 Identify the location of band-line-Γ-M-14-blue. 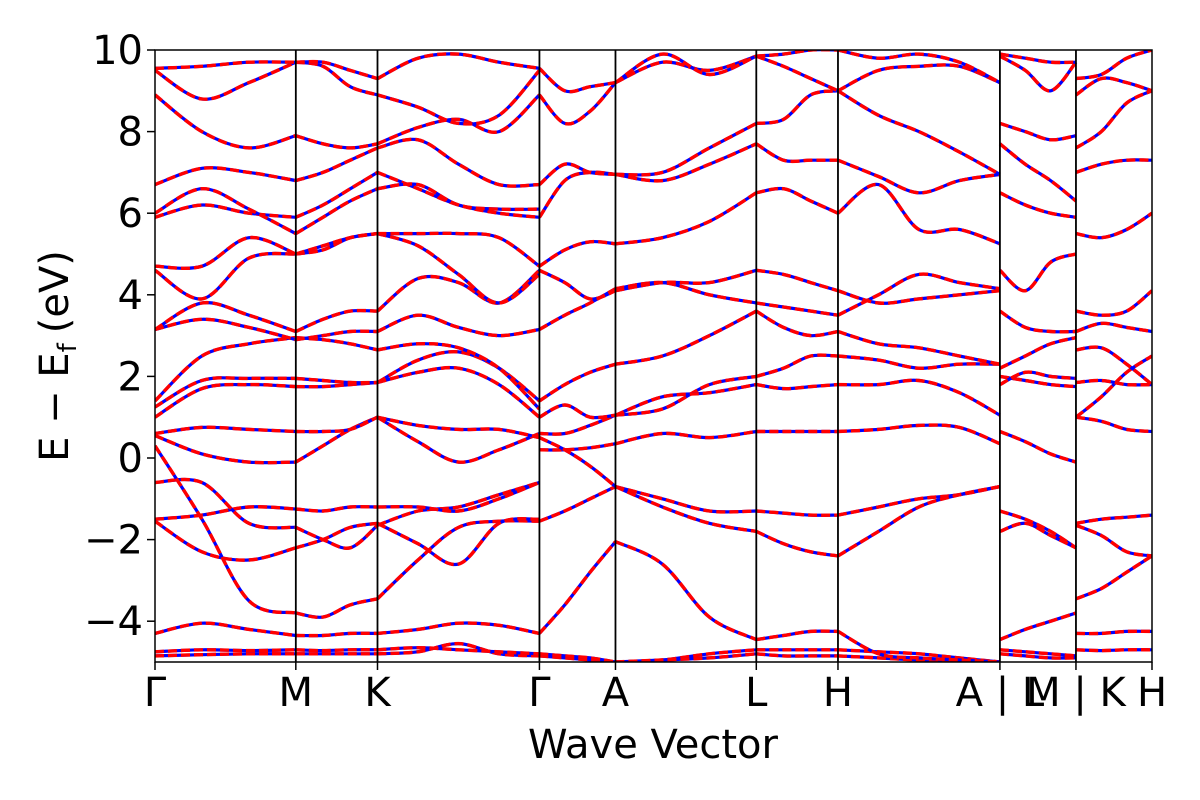
(225, 276).